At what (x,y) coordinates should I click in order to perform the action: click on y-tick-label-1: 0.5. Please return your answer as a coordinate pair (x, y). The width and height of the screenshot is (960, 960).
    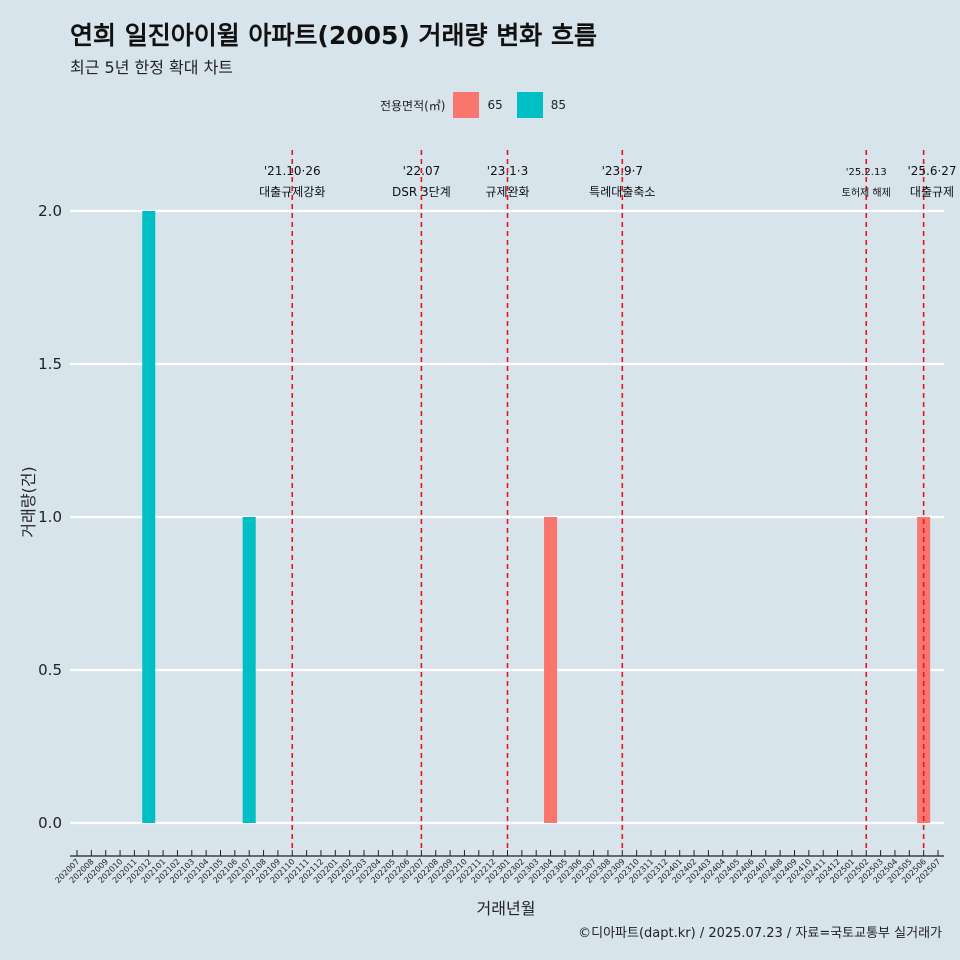
    Looking at the image, I should click on (50, 670).